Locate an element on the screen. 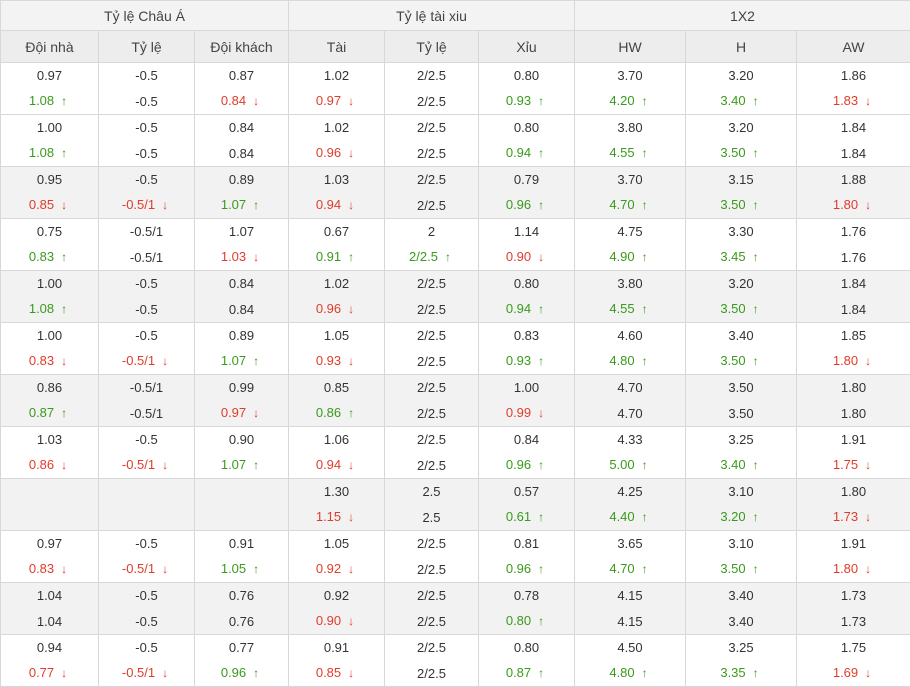 The height and width of the screenshot is (687, 910). odds-value: 0.83 is located at coordinates (41, 256).